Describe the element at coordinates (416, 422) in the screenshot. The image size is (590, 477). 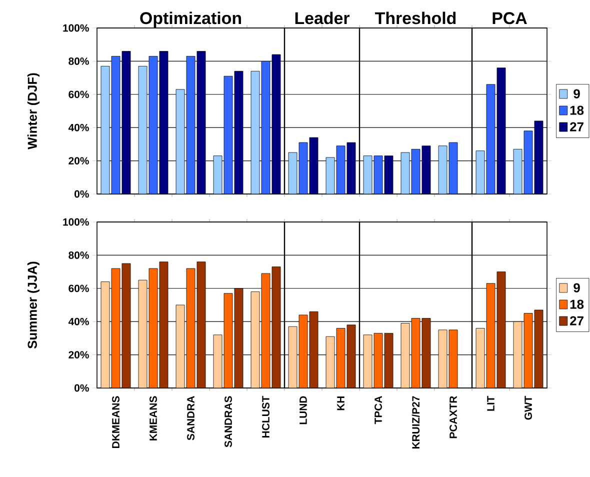
I see `x-tick-label: KRUIZ/P27` at that location.